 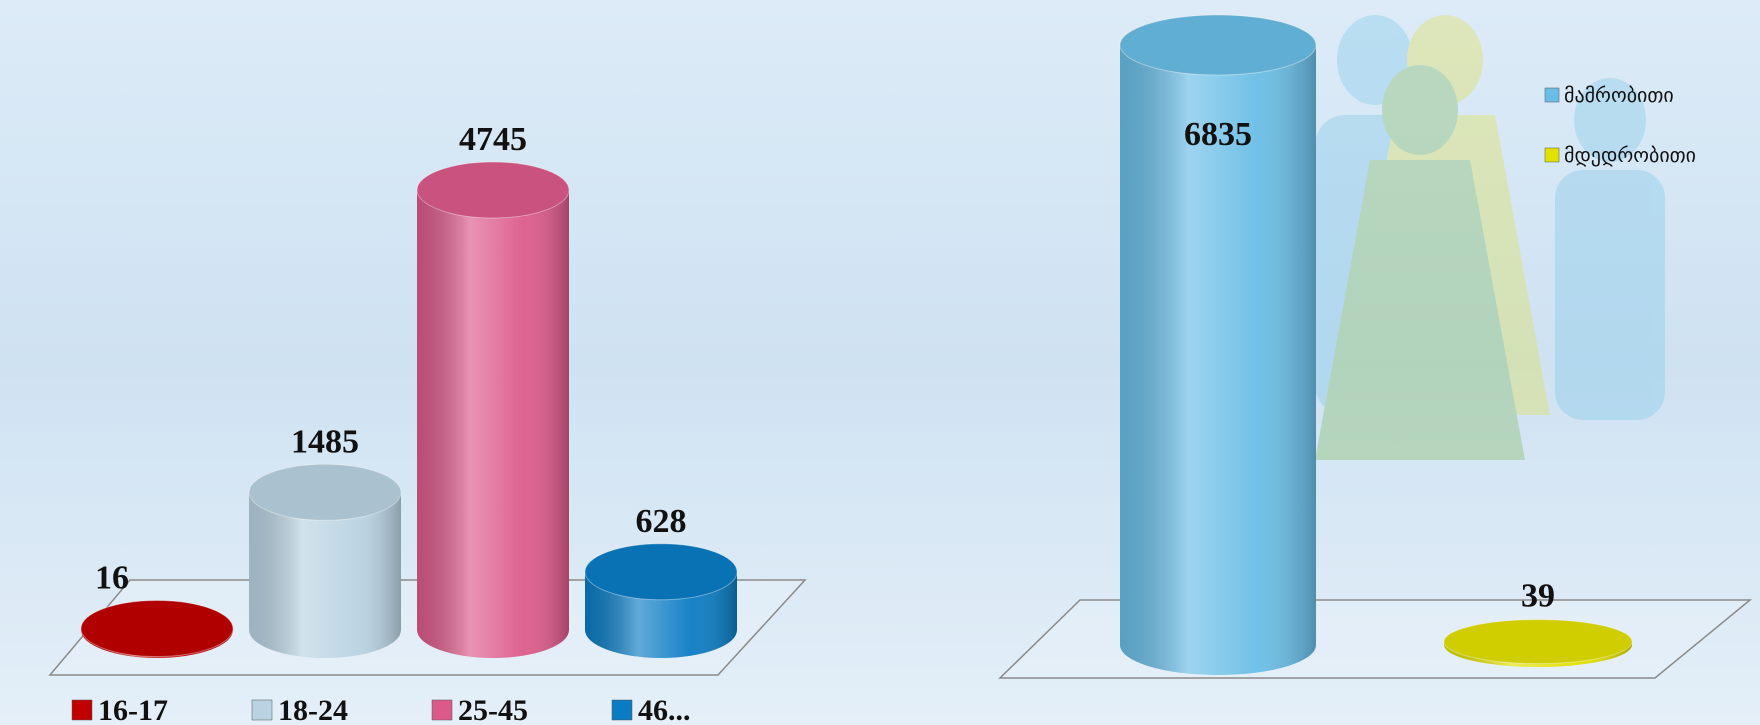 I want to click on data-label: 39, so click(x=1538, y=596).